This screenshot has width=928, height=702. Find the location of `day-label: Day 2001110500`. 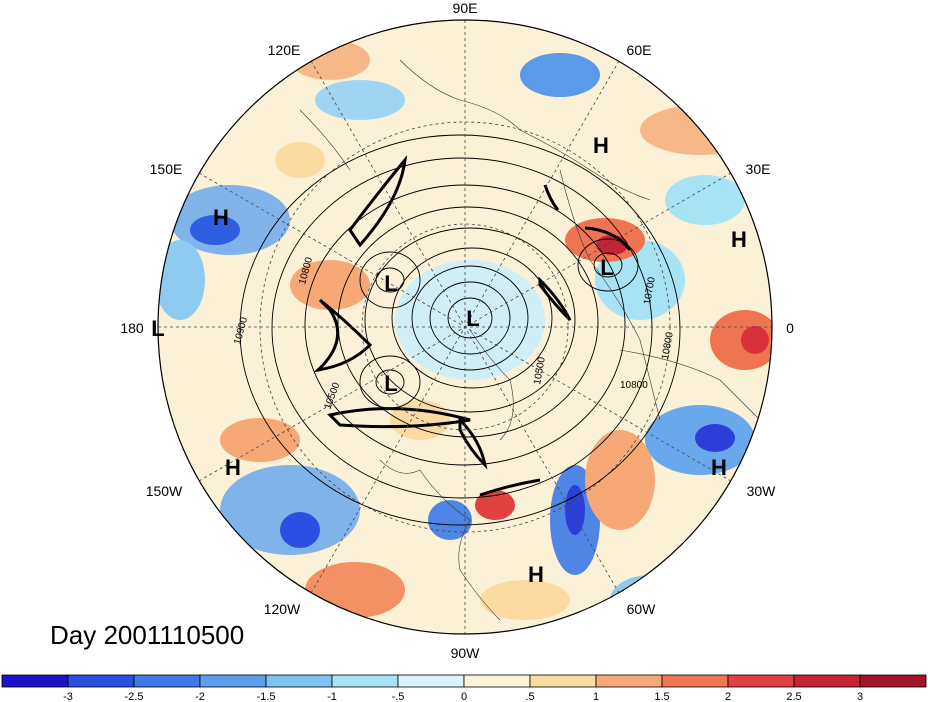

day-label: Day 2001110500 is located at coordinates (147, 635).